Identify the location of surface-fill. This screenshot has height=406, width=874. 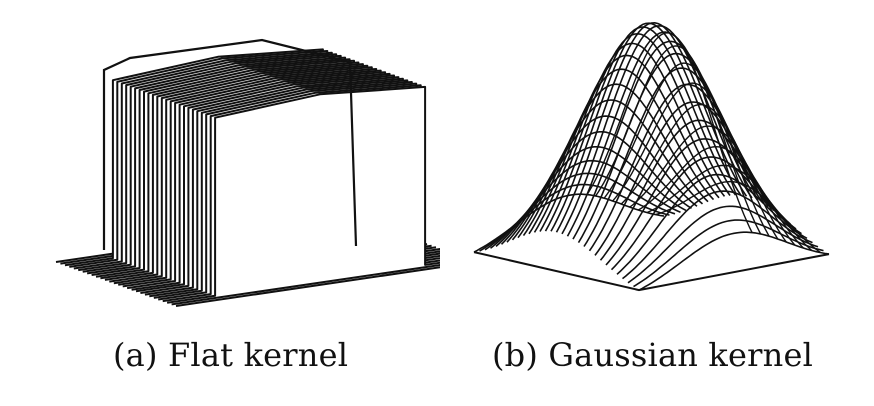
(651, 242).